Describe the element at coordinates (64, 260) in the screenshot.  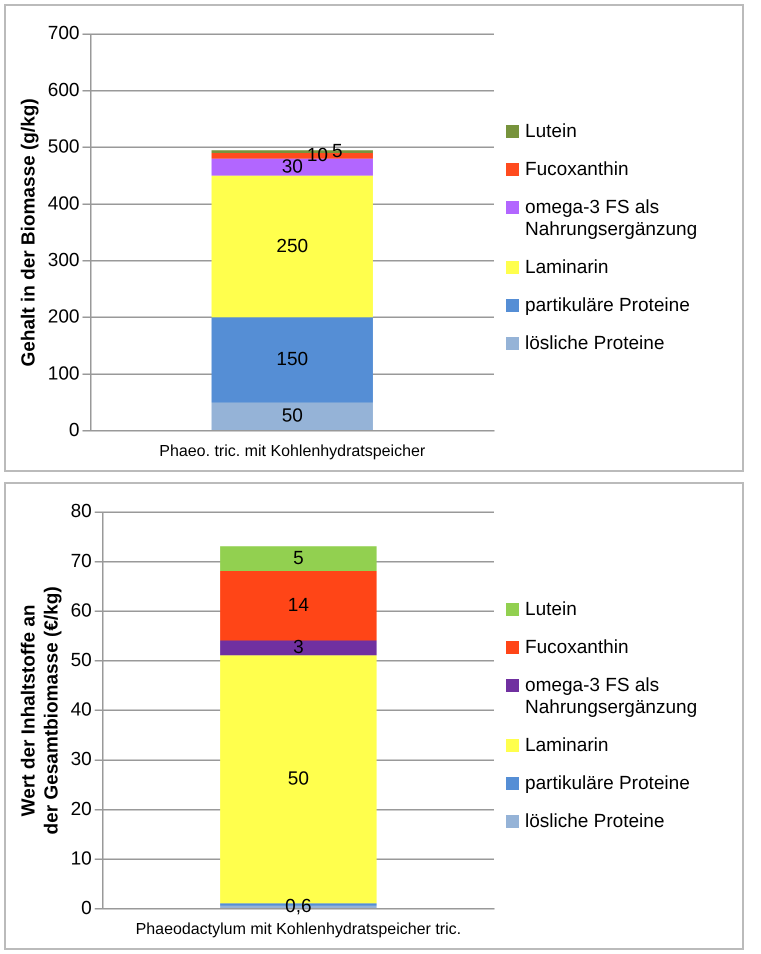
I see `y-tick-label: 300` at that location.